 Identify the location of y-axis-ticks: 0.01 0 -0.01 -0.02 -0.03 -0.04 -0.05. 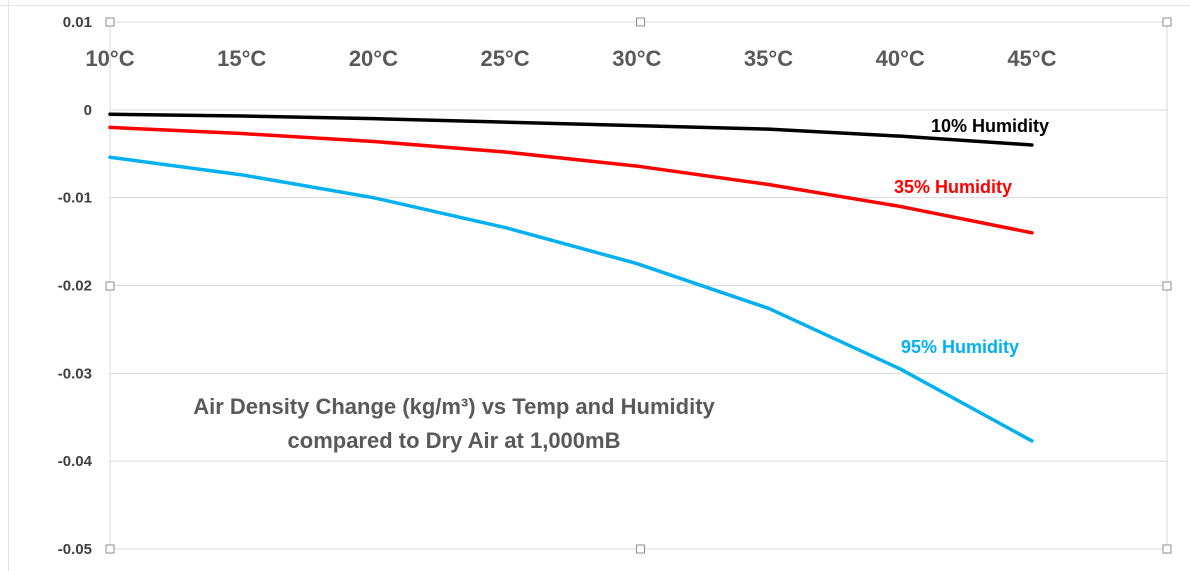
(75, 286).